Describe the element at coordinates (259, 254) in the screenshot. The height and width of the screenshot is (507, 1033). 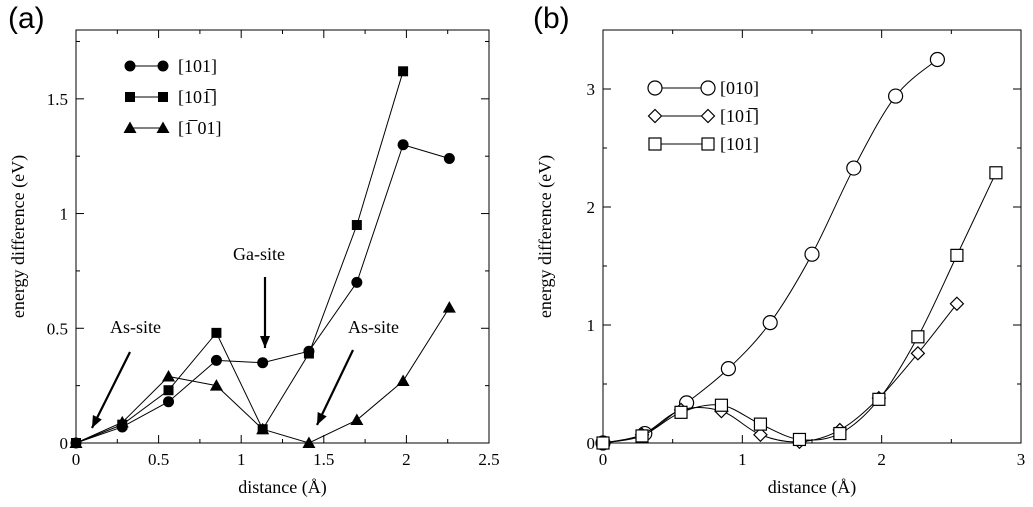
I see `annotation-label: Ga-site` at that location.